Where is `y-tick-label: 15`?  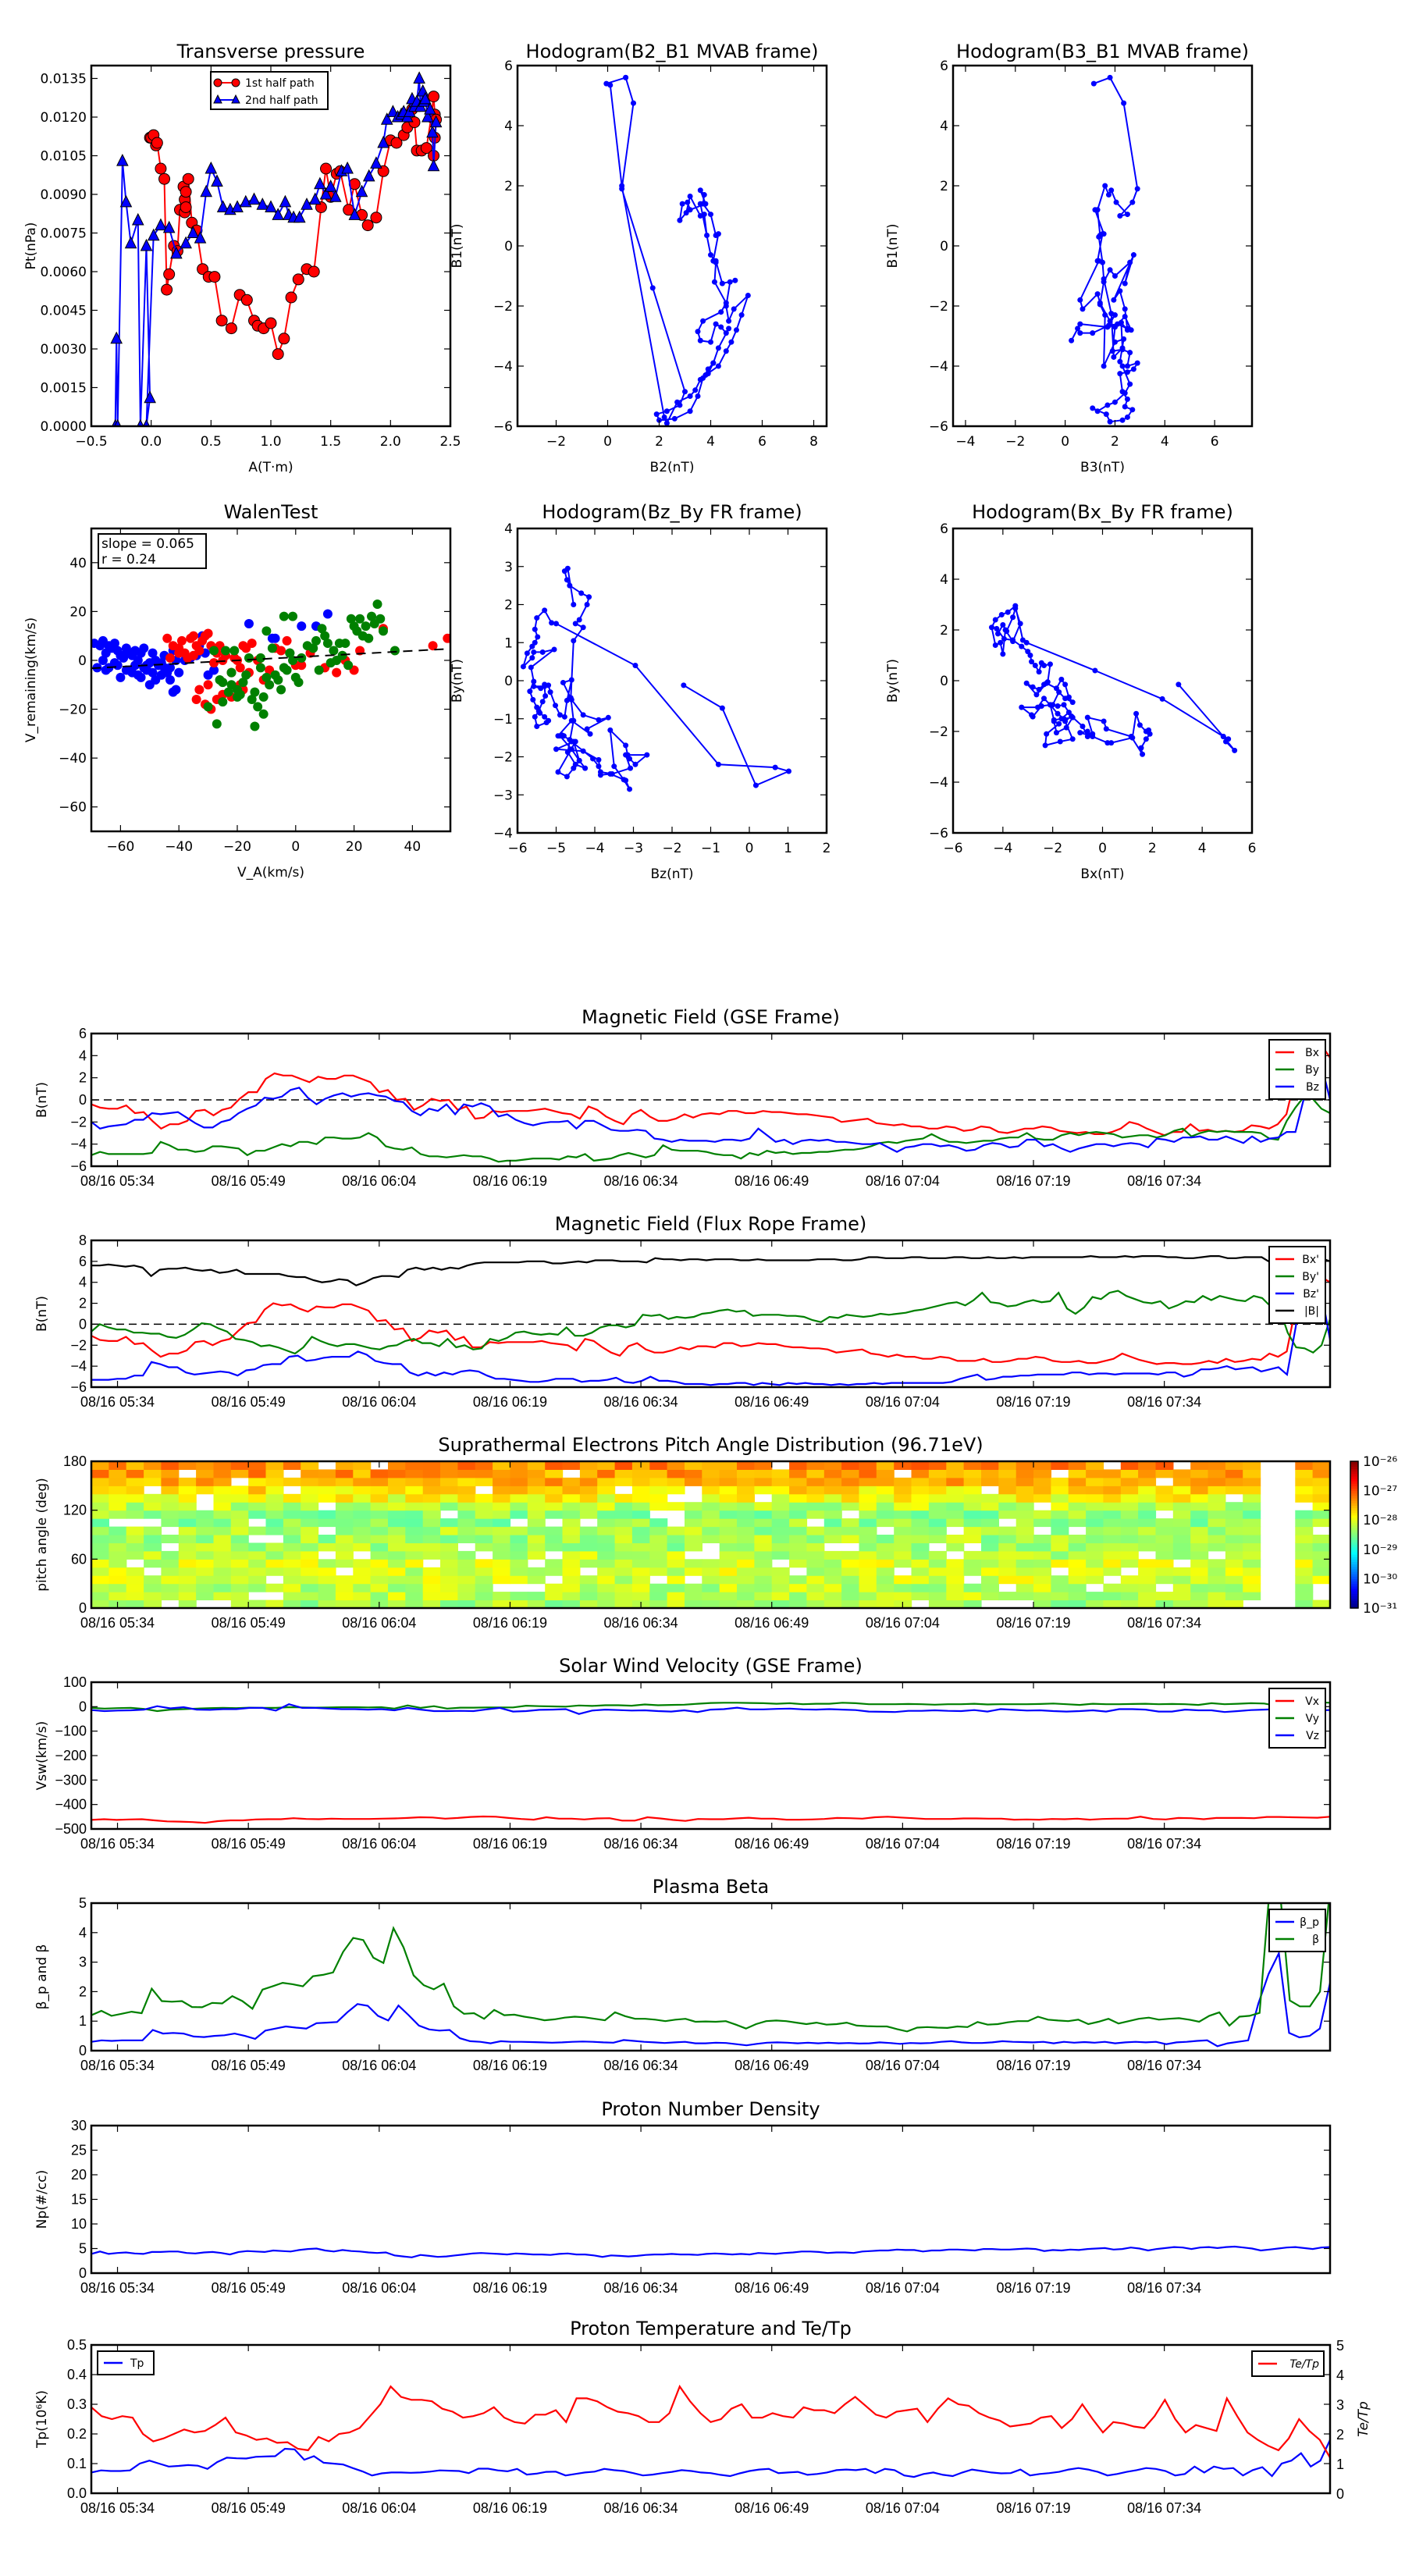
y-tick-label: 15 is located at coordinates (79, 2200).